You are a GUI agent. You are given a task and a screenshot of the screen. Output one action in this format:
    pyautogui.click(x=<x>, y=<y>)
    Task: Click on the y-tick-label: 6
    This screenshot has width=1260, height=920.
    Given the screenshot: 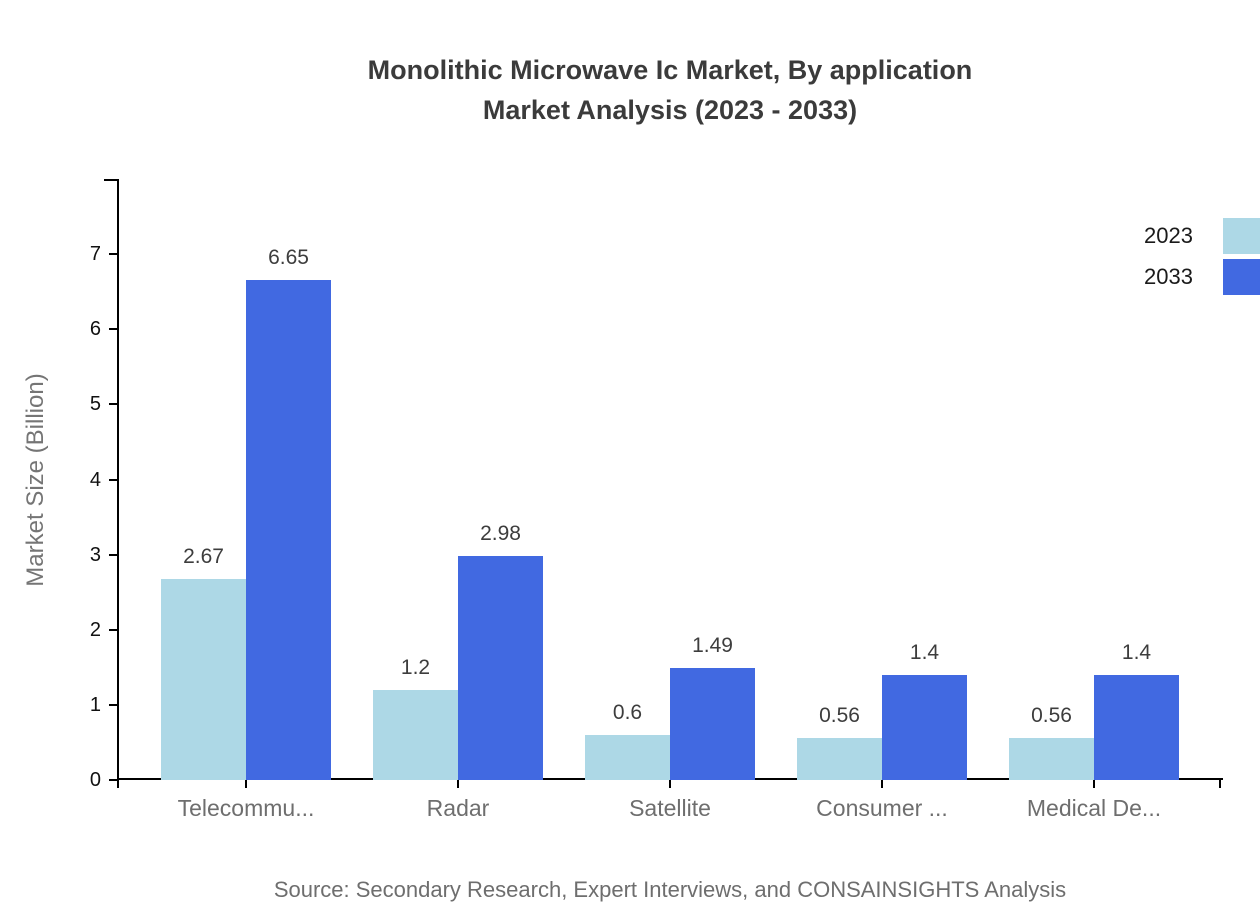 What is the action you would take?
    pyautogui.click(x=95, y=329)
    